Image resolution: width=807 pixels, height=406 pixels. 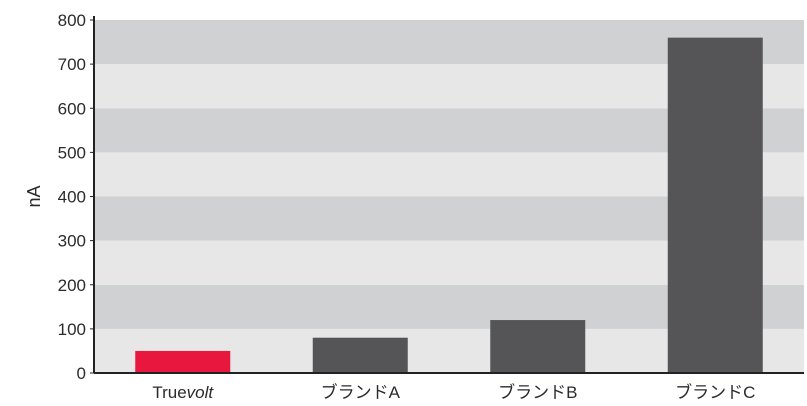 I want to click on x-category-label: ブランドA, so click(x=361, y=392).